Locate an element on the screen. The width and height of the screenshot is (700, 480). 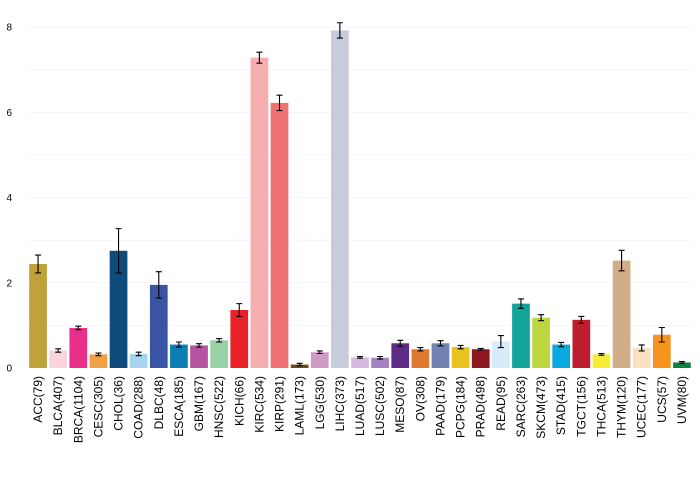
x-tick-label: PRAD(498) is located at coordinates (481, 406).